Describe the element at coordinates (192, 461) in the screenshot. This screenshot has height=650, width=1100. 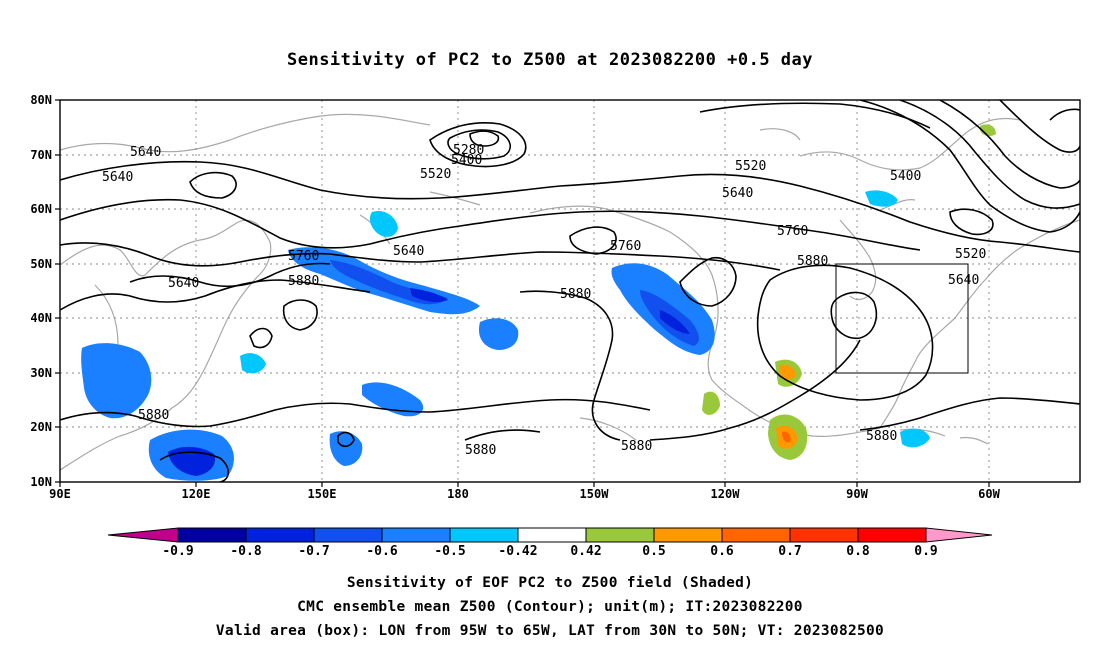
I see `shading-philippine-core` at that location.